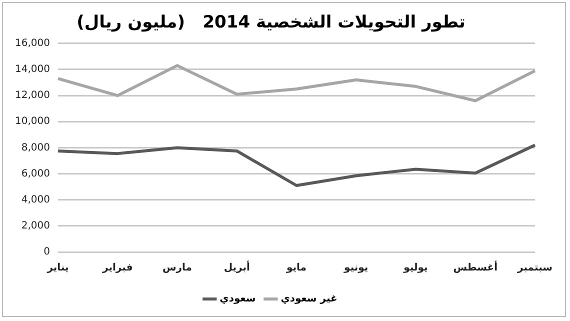  Describe the element at coordinates (32, 43) in the screenshot. I see `y-tick-label: 16,000` at that location.